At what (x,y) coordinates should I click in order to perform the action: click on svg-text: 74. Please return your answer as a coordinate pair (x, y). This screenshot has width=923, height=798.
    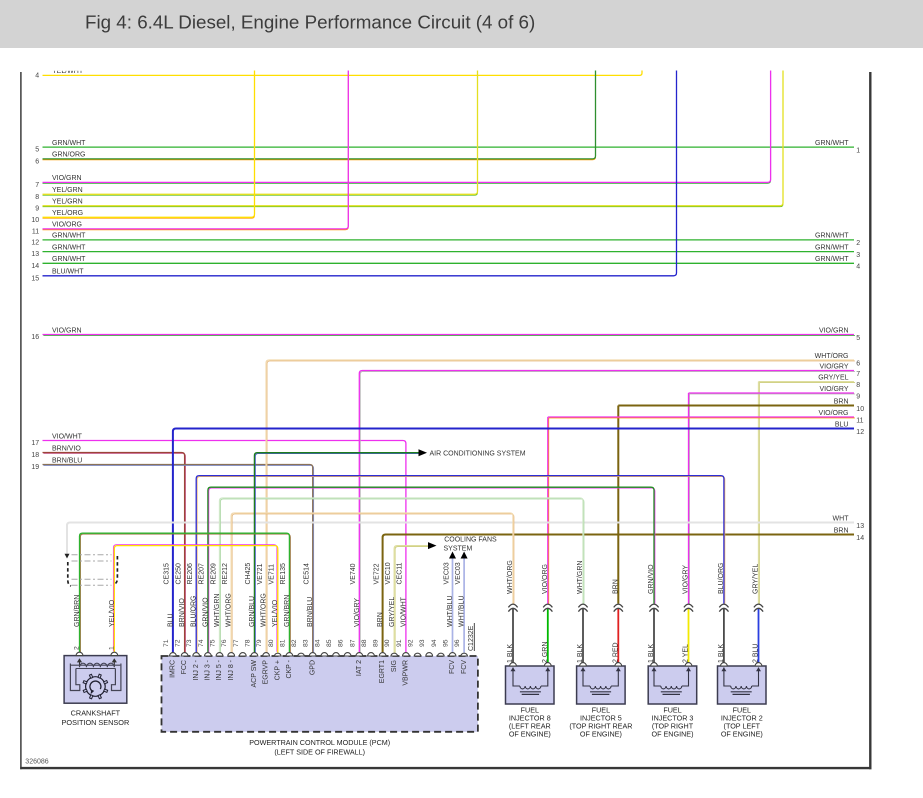
    Looking at the image, I should click on (201, 643).